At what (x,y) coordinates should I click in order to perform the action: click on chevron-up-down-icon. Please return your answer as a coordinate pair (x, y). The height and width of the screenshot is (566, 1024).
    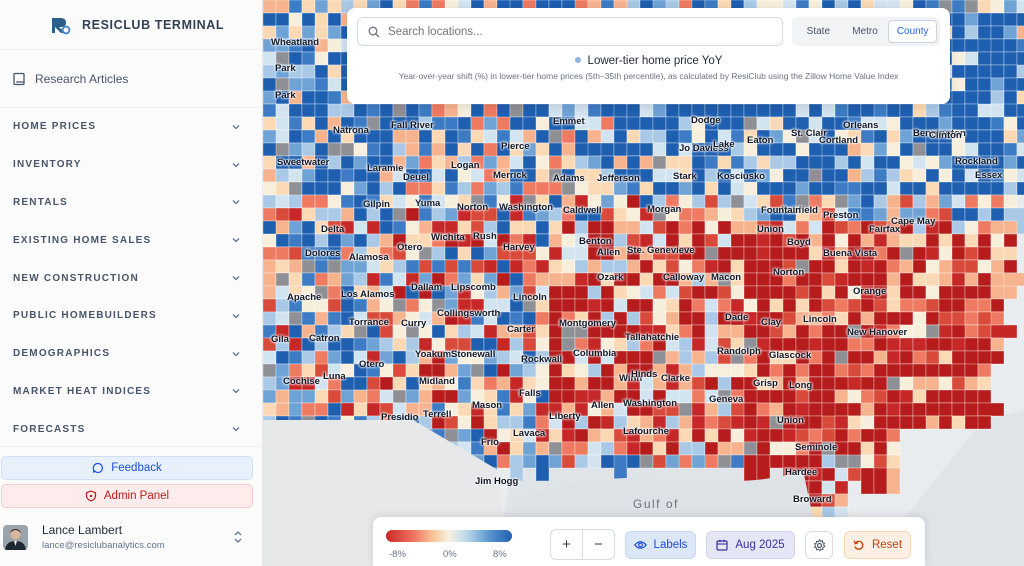
    Looking at the image, I should click on (238, 537).